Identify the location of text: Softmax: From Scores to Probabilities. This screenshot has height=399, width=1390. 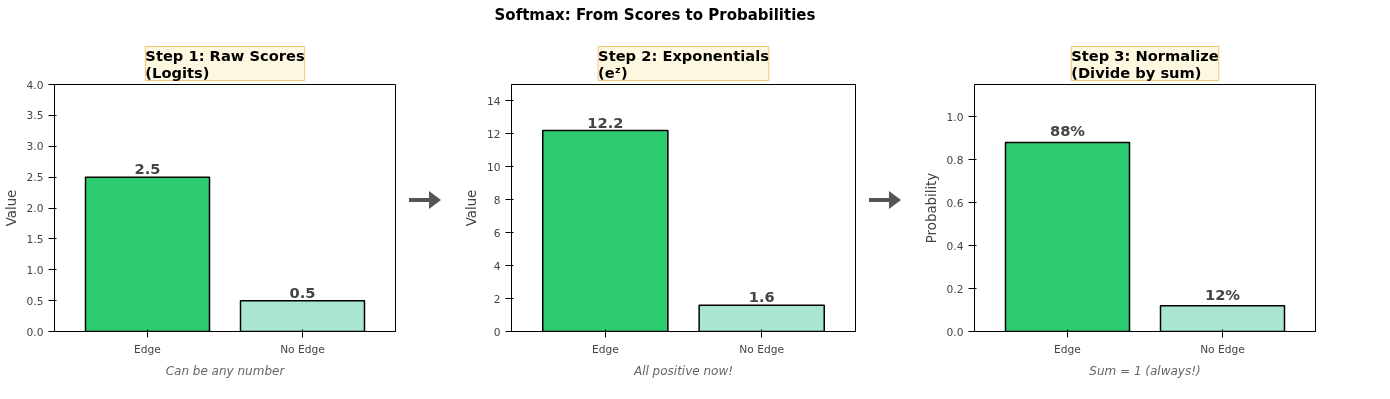
(655, 15).